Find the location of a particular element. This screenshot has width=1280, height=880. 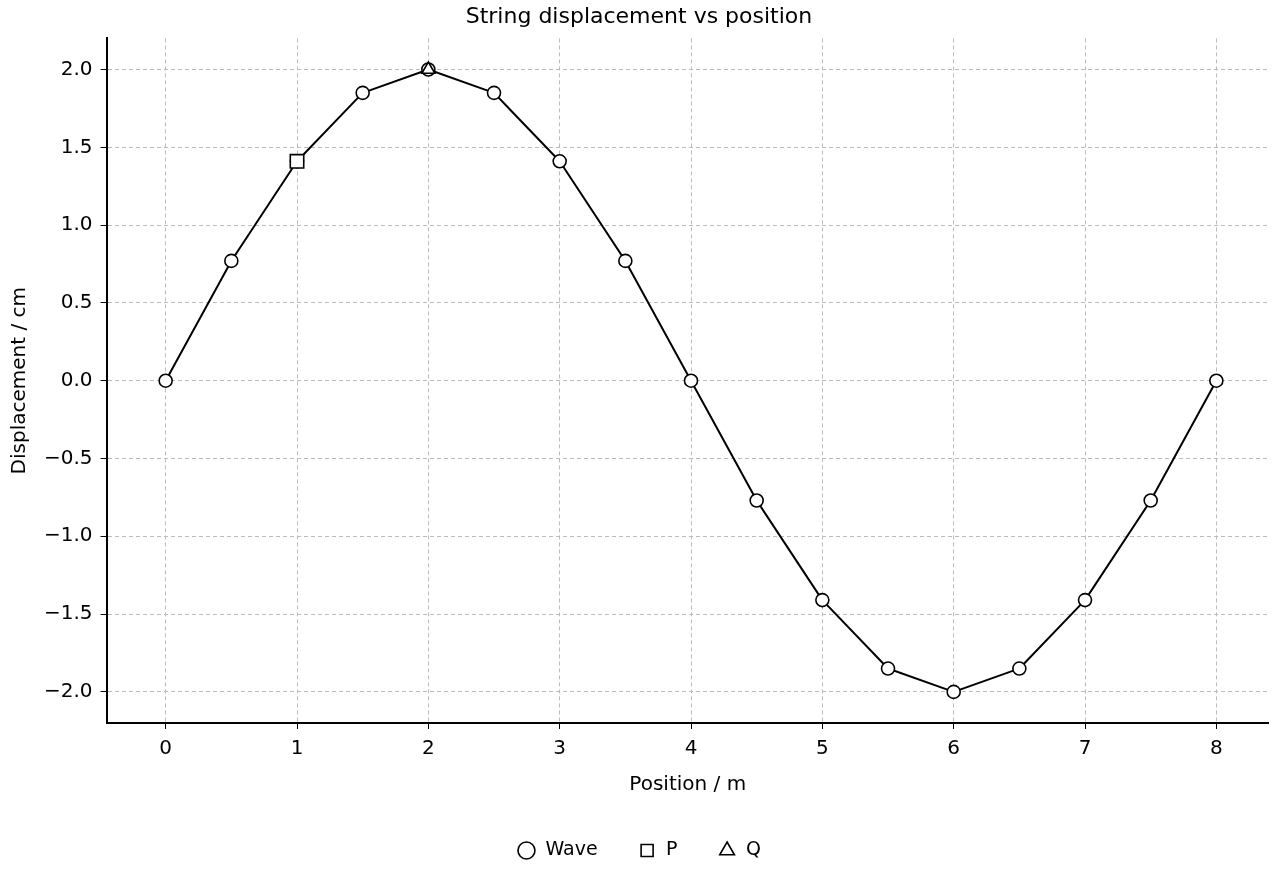

x-tick-label: 3 is located at coordinates (560, 747).